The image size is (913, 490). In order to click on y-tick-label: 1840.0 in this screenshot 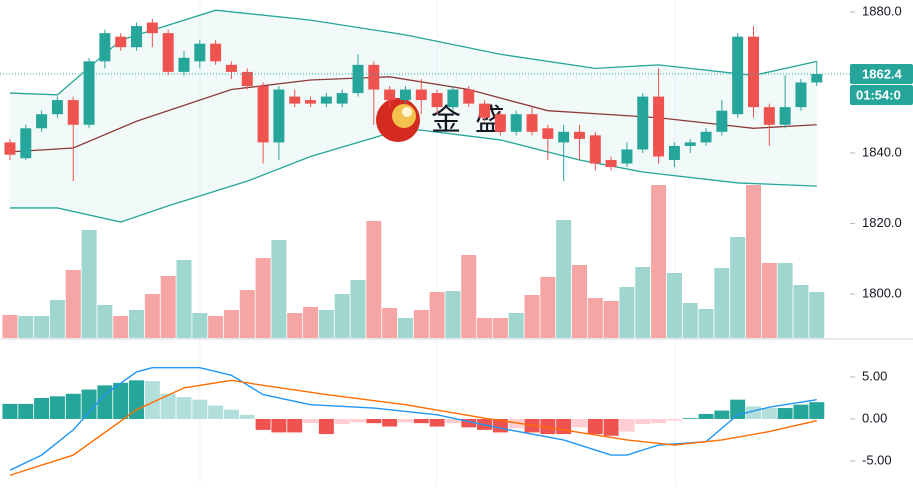, I will do `click(882, 151)`.